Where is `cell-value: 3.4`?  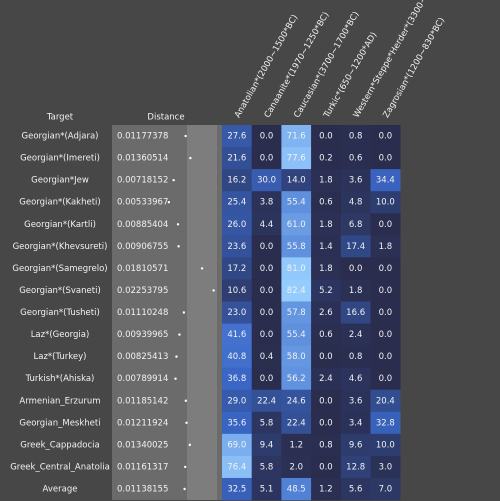 cell-value: 3.4 is located at coordinates (356, 423).